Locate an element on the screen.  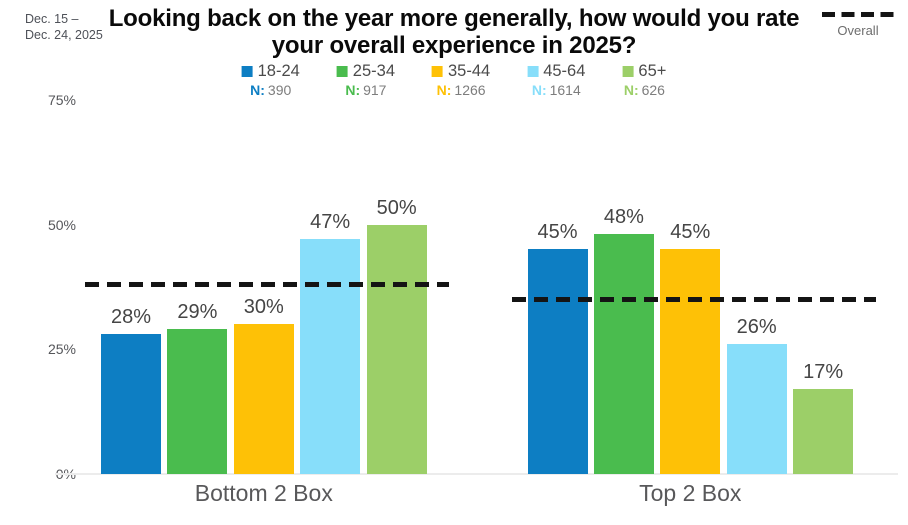
x-axis-baseline is located at coordinates (476, 474).